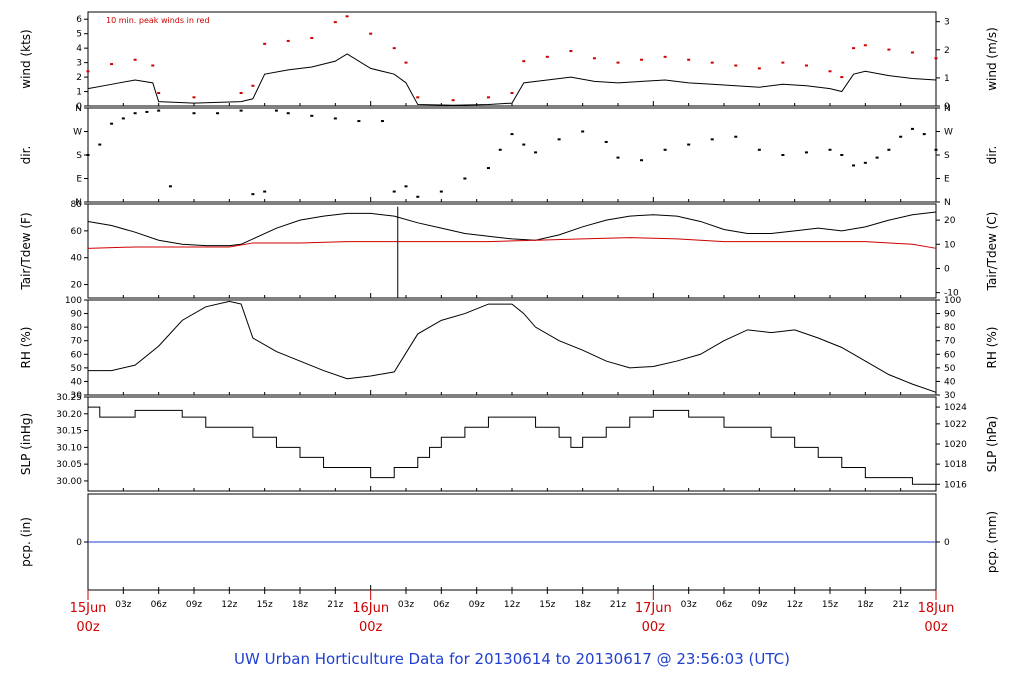 The width and height of the screenshot is (1024, 700). I want to click on ytick-label-right-temp: 10, so click(950, 245).